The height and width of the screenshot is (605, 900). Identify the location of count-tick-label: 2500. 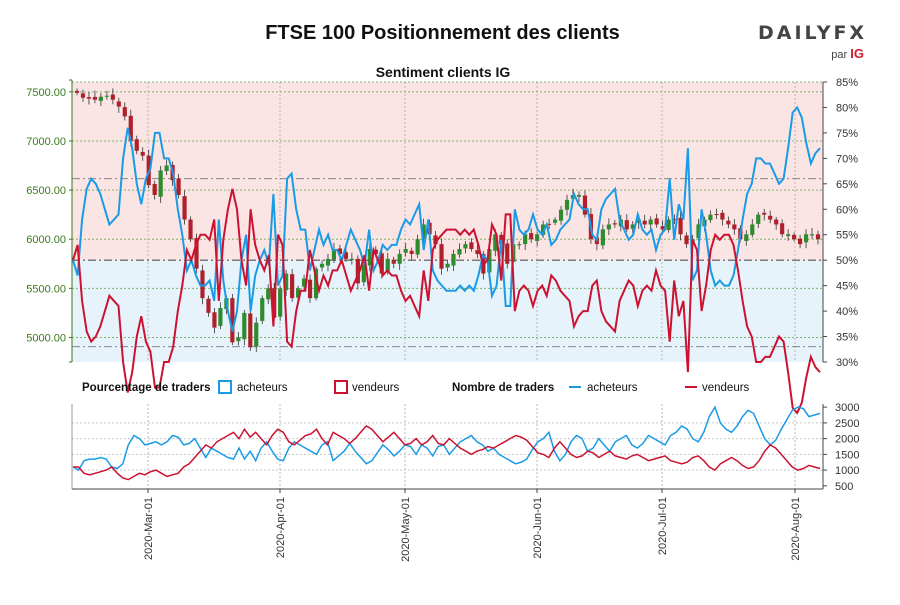
(847, 424).